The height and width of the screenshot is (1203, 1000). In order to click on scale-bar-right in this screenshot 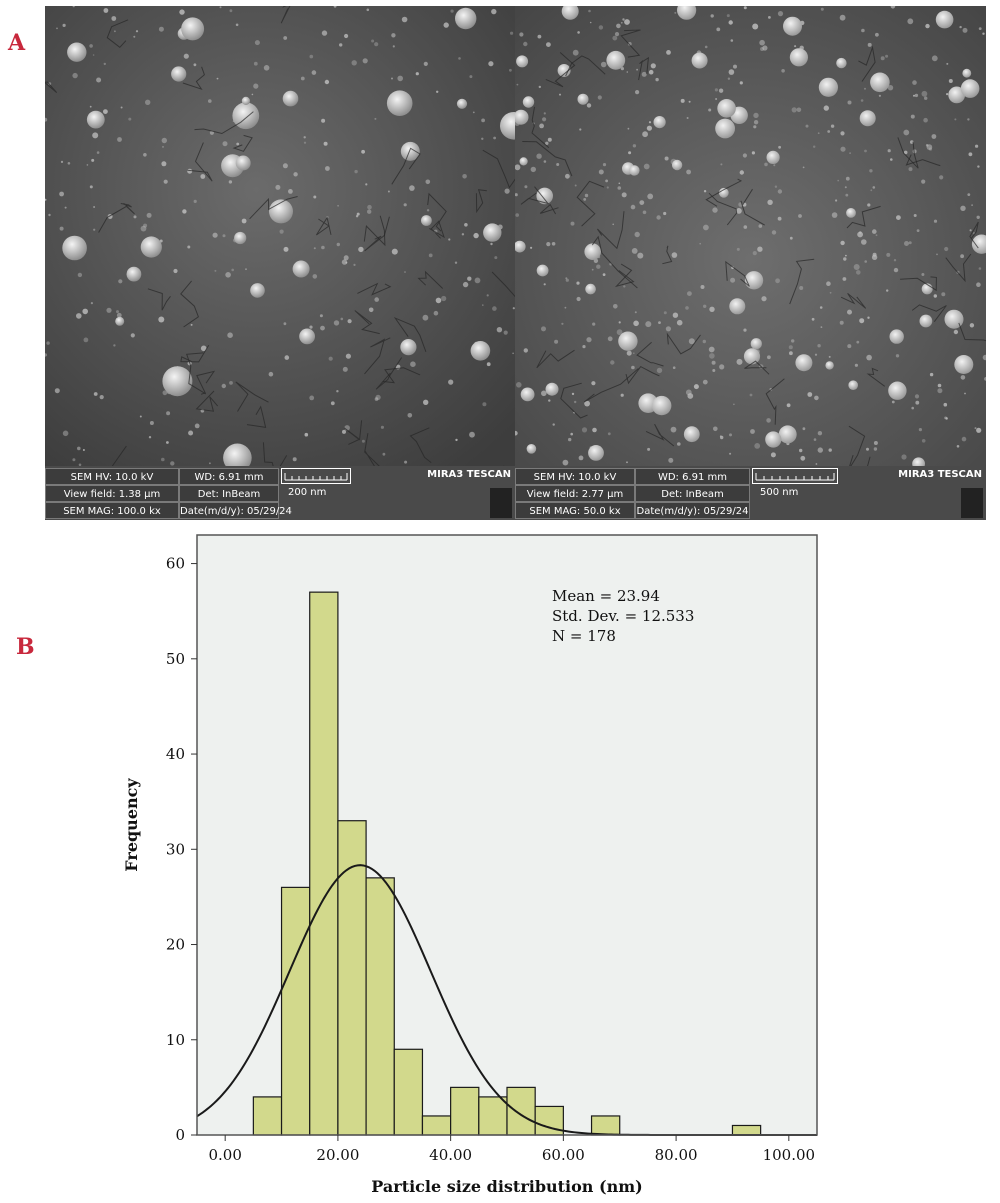, I will do `click(795, 476)`.